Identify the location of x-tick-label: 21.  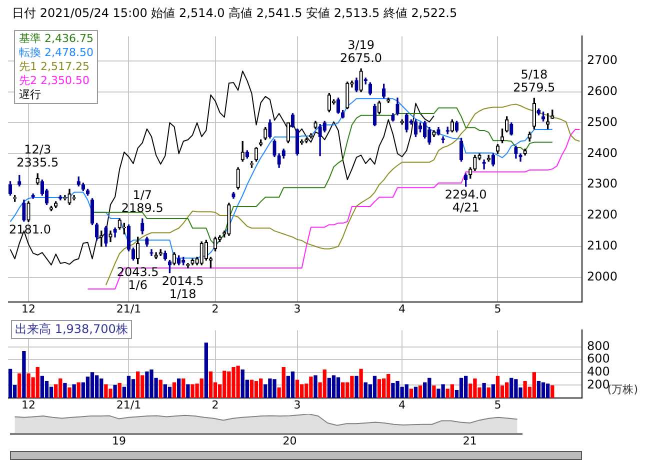
(469, 441).